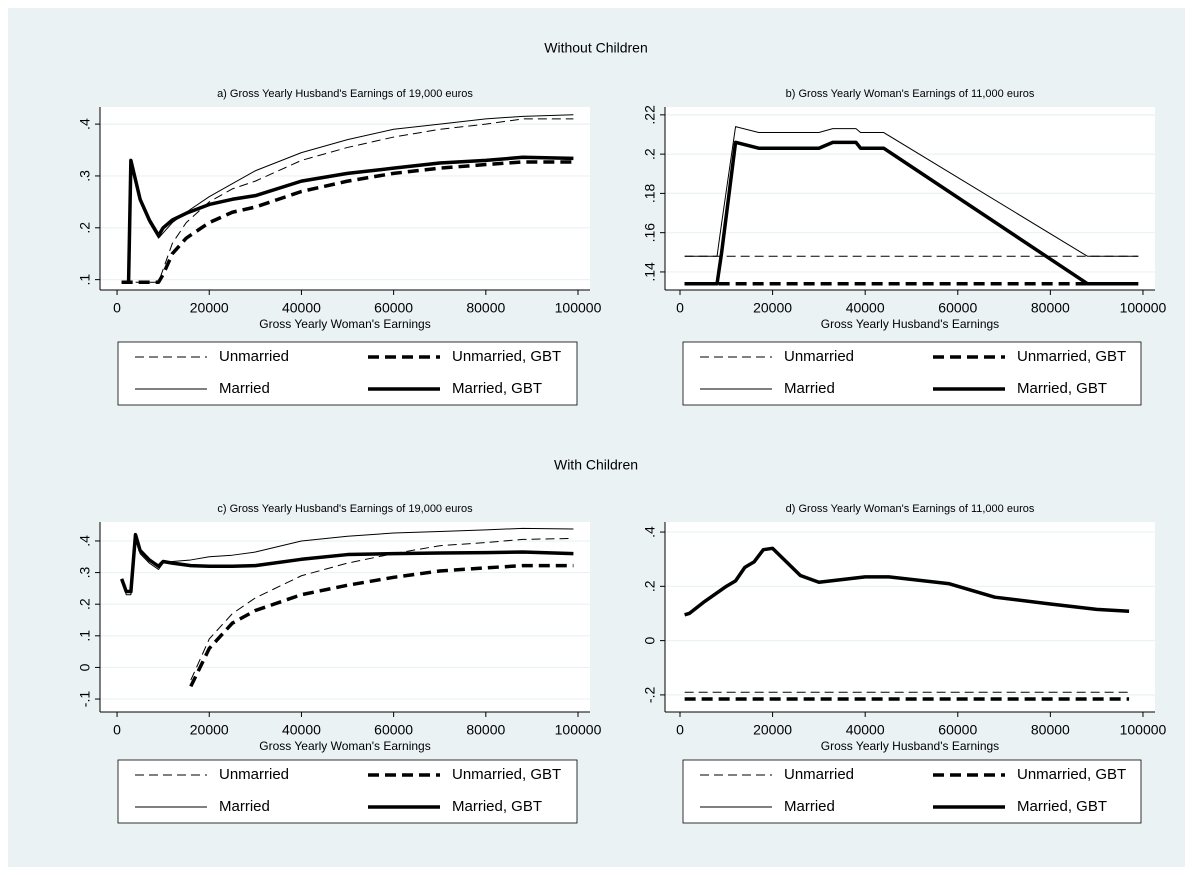 This screenshot has width=1193, height=875. Describe the element at coordinates (650, 695) in the screenshot. I see `y-tick-label: -.2` at that location.